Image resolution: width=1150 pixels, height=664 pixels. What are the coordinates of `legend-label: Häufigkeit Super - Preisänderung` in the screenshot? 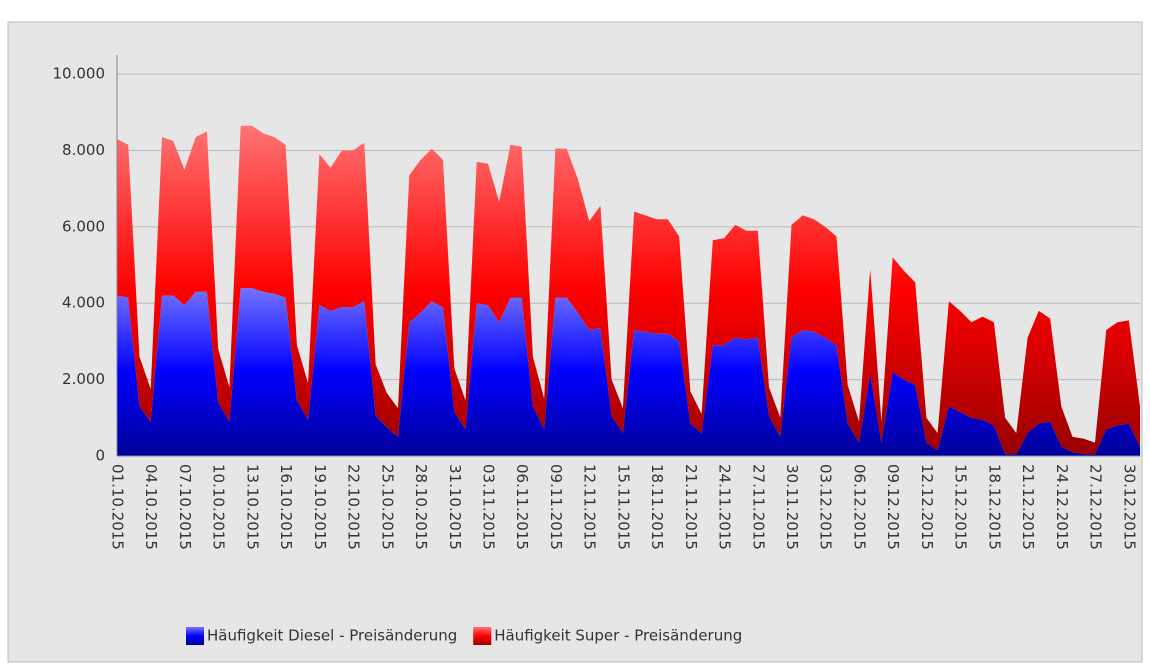 It's located at (618, 636).